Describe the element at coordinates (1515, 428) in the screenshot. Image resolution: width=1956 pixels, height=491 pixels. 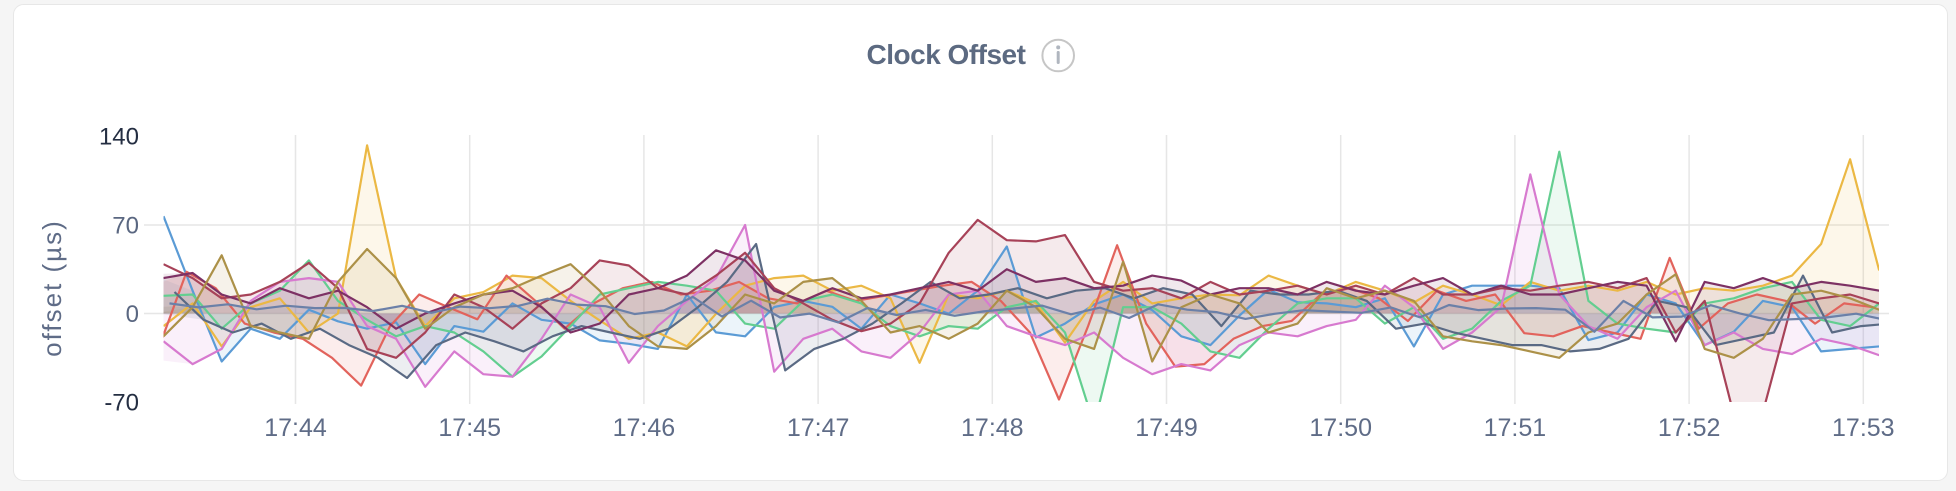
I see `svg-text: 17:51` at that location.